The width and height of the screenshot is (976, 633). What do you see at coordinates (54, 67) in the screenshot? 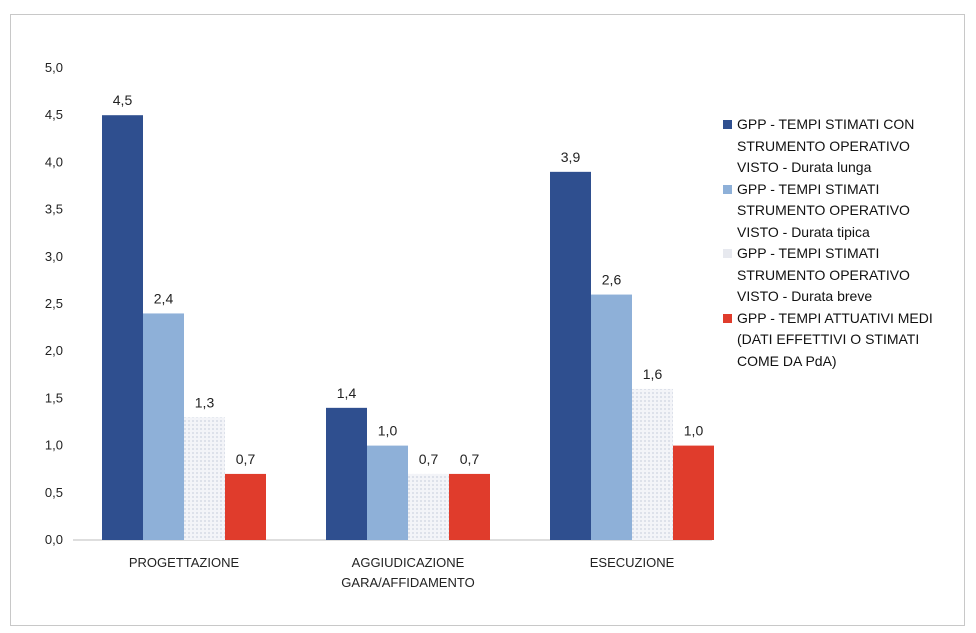
I see `y-tick-label: 5,0` at bounding box center [54, 67].